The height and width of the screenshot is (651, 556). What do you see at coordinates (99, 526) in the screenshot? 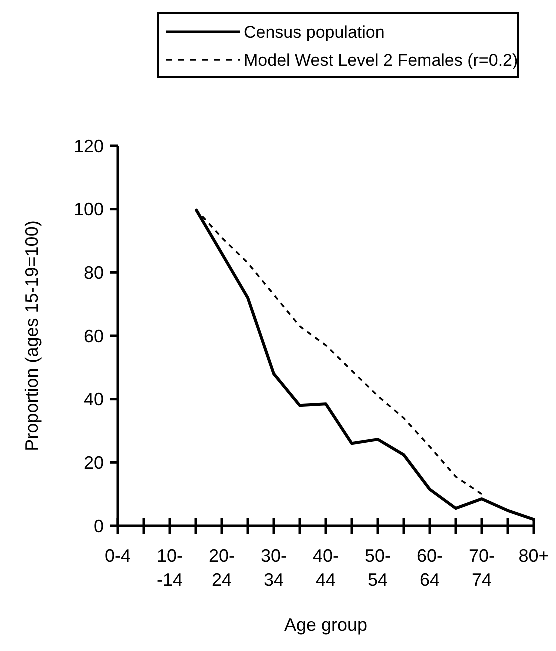
I see `y-tick-label: 0` at bounding box center [99, 526].